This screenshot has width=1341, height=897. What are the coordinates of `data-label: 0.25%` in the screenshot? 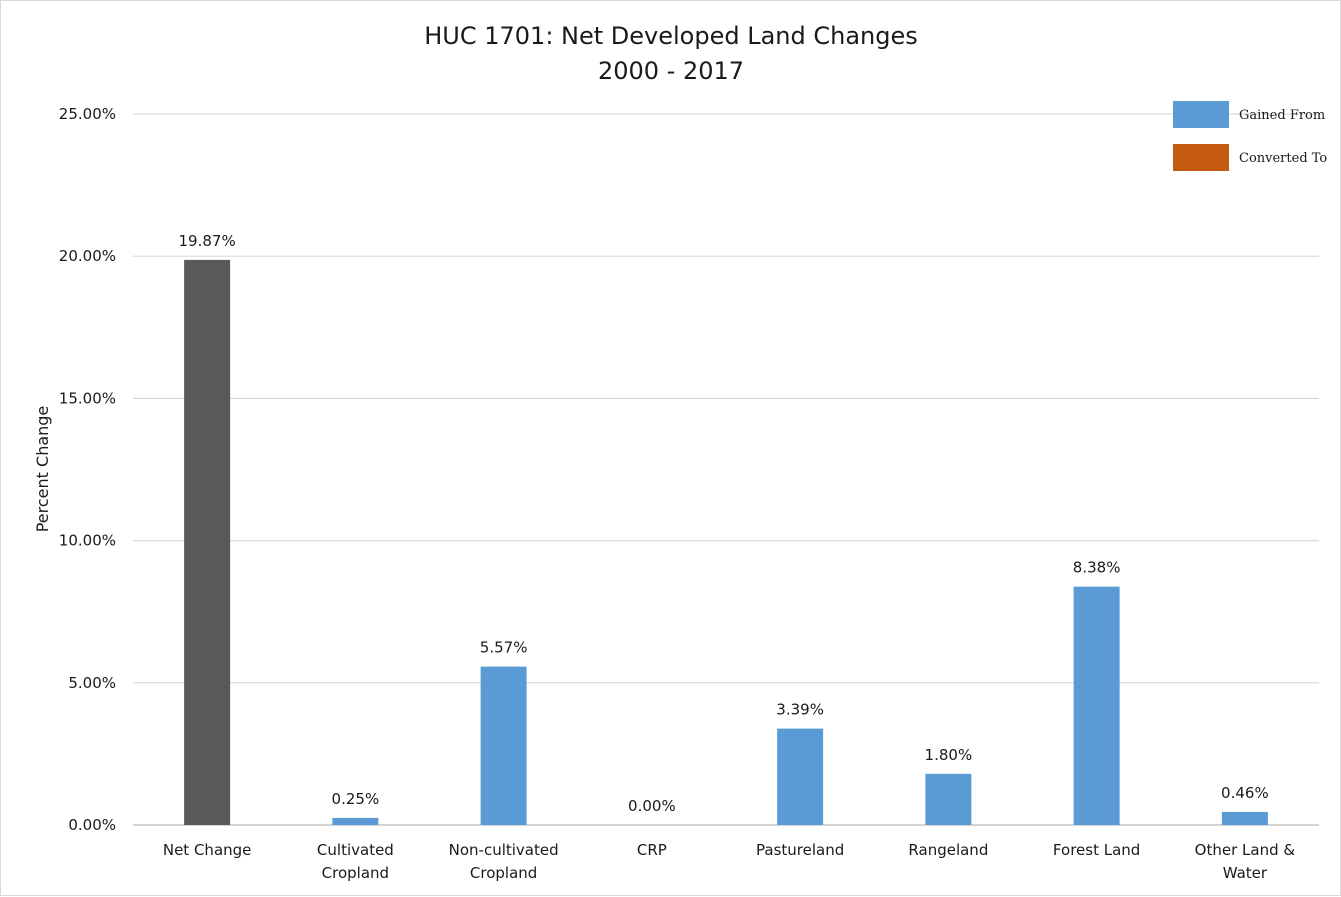 It's located at (356, 799).